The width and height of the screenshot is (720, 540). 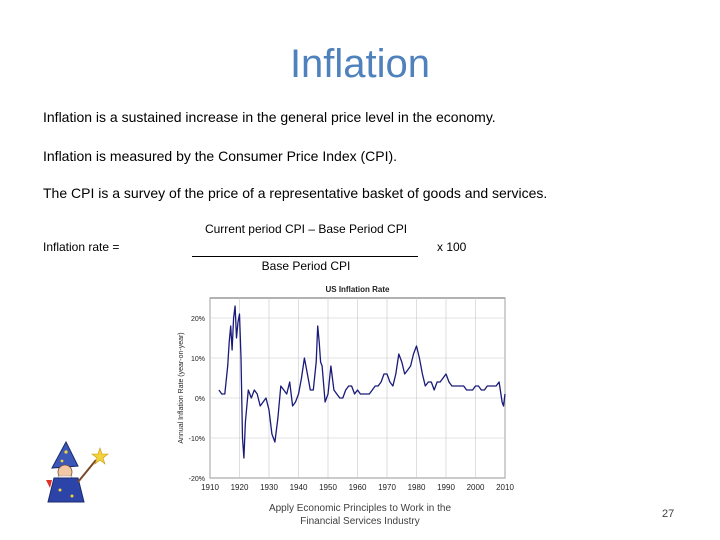 What do you see at coordinates (306, 229) in the screenshot?
I see `formula-numerator: Current period CPI – Base Period CPI` at bounding box center [306, 229].